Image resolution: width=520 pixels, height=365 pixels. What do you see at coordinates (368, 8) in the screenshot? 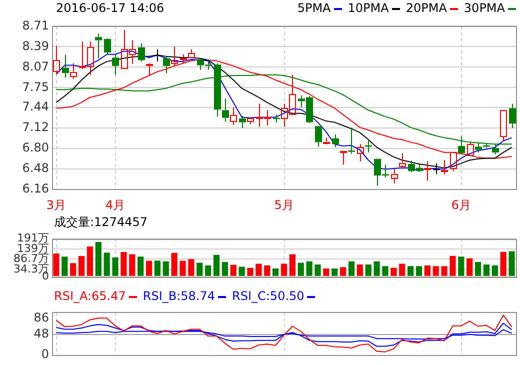
I see `legend-label: 10PMA` at bounding box center [368, 8].